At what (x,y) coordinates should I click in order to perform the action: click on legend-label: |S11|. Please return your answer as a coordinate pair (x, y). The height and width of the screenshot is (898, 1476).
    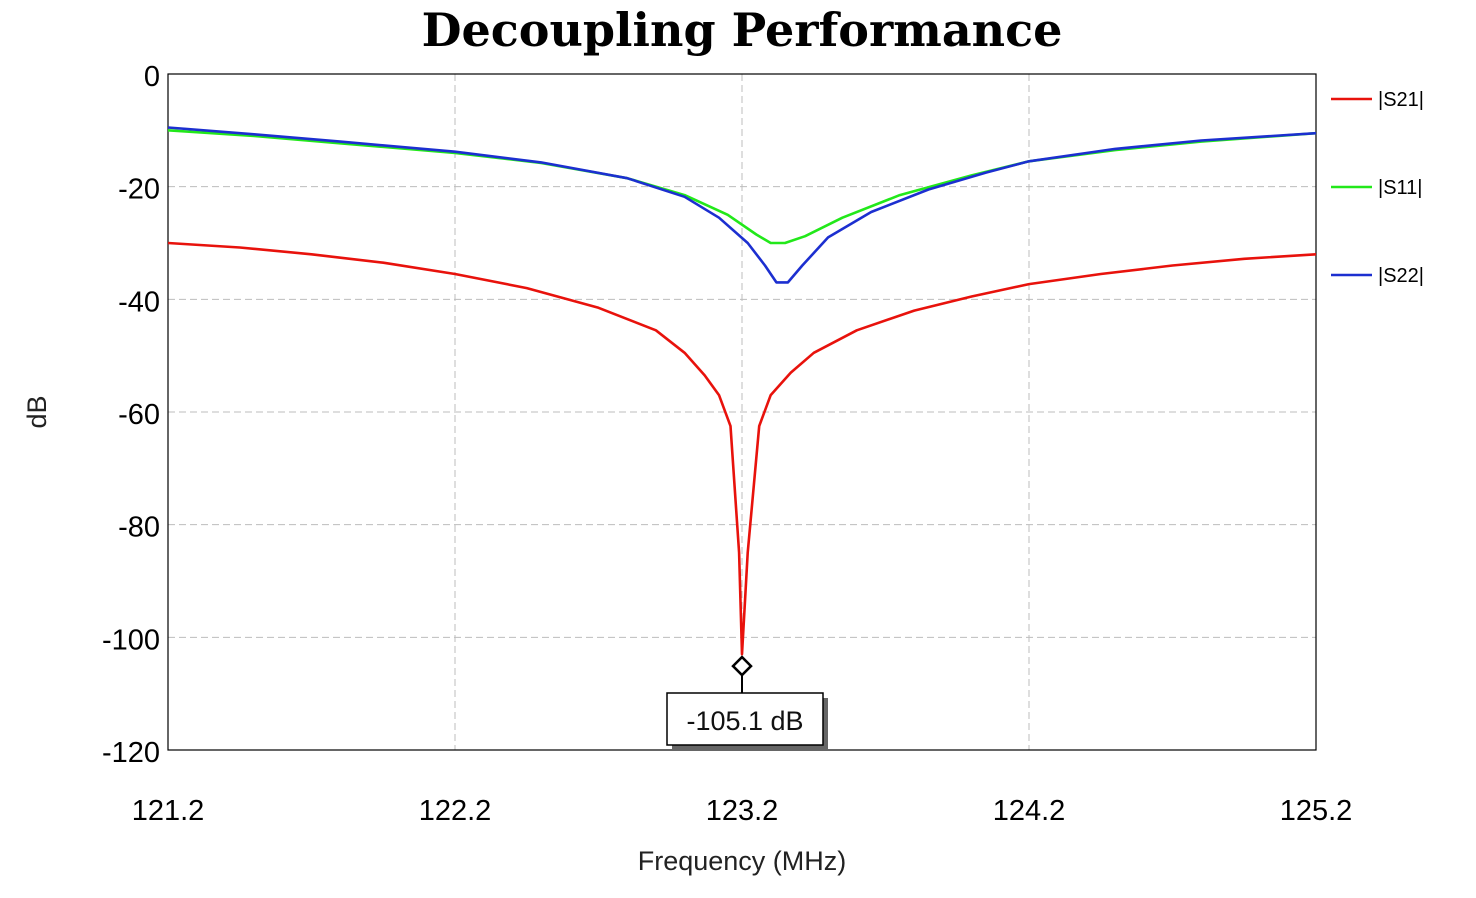
    Looking at the image, I should click on (1400, 188).